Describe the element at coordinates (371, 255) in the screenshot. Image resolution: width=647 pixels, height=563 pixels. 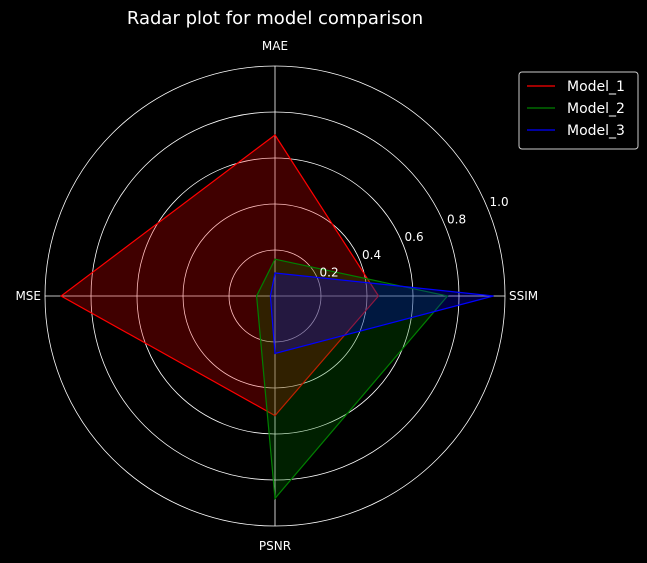
I see `radial-tick-label: 0.4` at that location.